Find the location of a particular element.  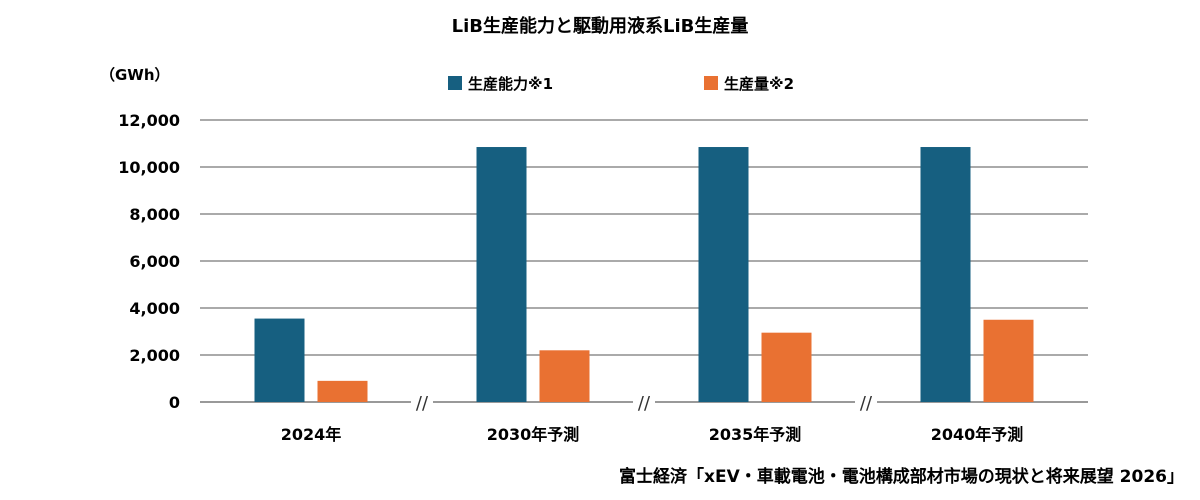

chart-title: LiB生産能力と駆動用液系LiB生産量 is located at coordinates (600, 26).